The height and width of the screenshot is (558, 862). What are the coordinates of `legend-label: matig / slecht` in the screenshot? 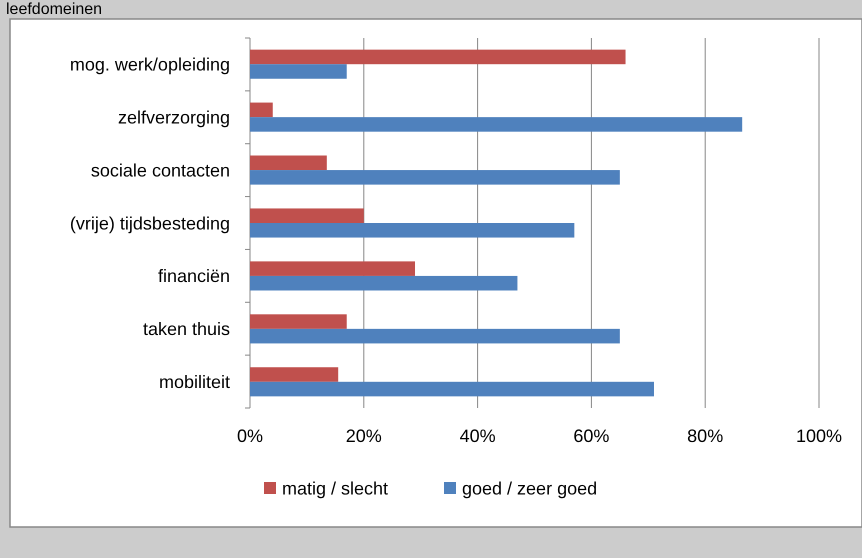 It's located at (335, 488).